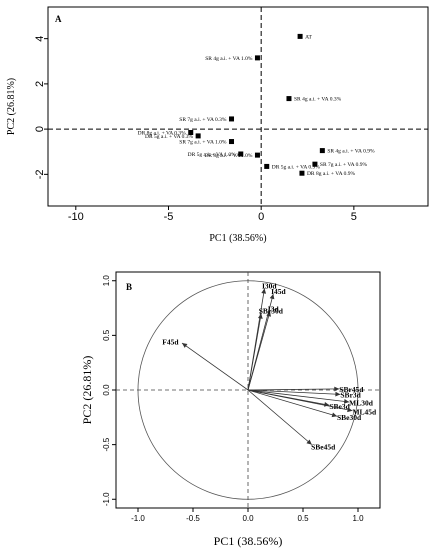 The height and width of the screenshot is (550, 443). Describe the element at coordinates (106, 335) in the screenshot. I see `y-tick-label-b: 0.5` at that location.